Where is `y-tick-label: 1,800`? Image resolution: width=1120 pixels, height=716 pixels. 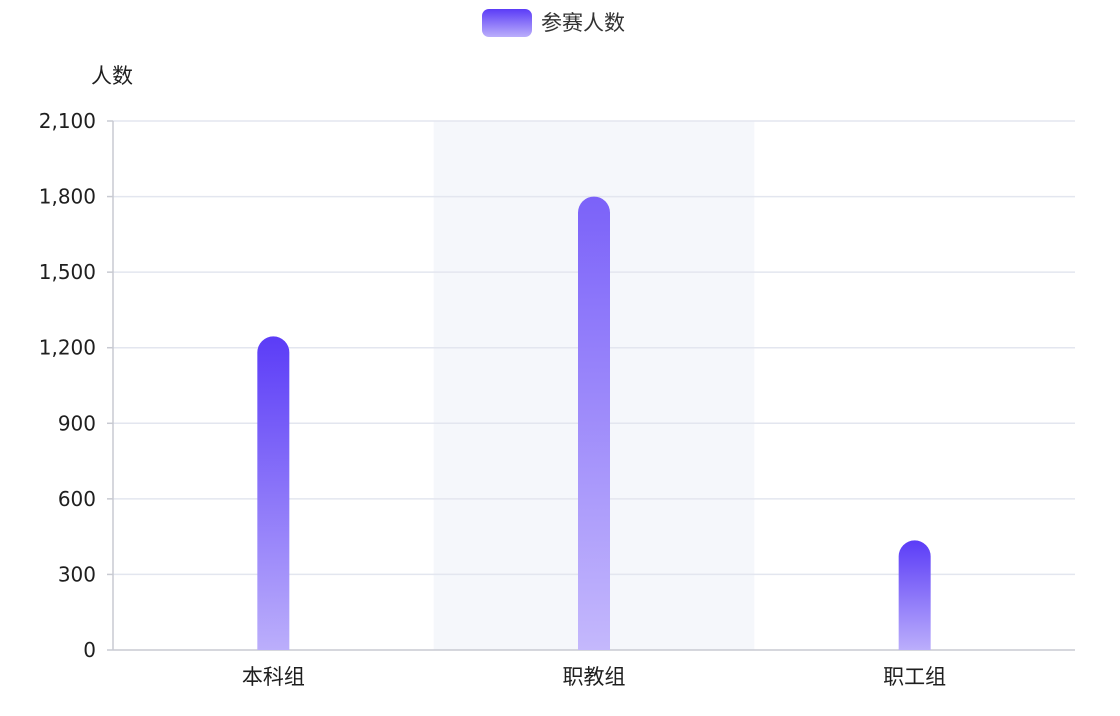 y-tick-label: 1,800 is located at coordinates (67, 197).